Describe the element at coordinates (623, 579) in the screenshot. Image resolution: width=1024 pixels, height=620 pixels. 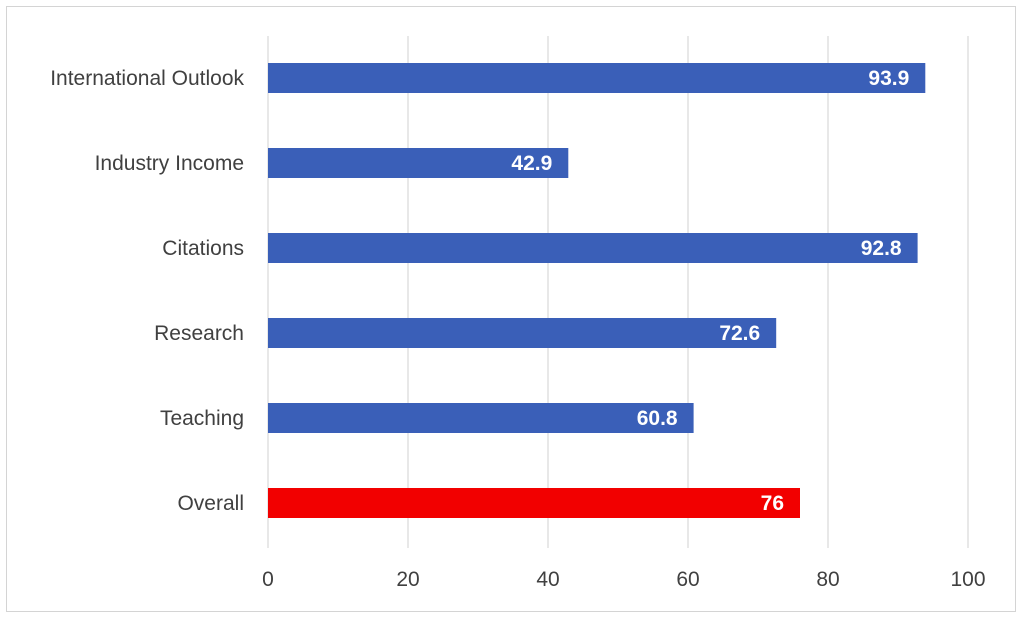
I see `x-tick-labels: 0 20 40 60 80 100` at that location.